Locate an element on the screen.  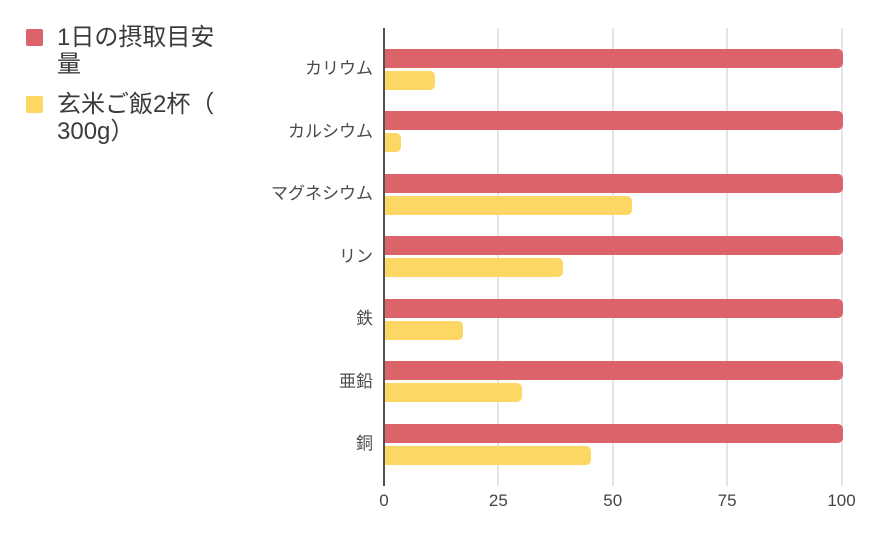
y-axis-line is located at coordinates (384, 257).